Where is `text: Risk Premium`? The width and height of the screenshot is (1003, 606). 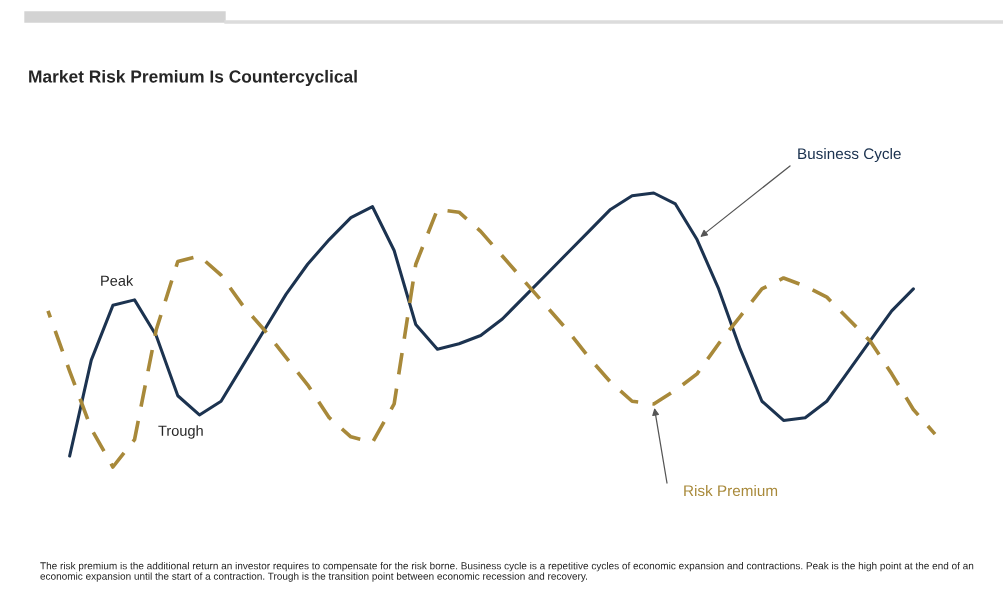 text: Risk Premium is located at coordinates (731, 490).